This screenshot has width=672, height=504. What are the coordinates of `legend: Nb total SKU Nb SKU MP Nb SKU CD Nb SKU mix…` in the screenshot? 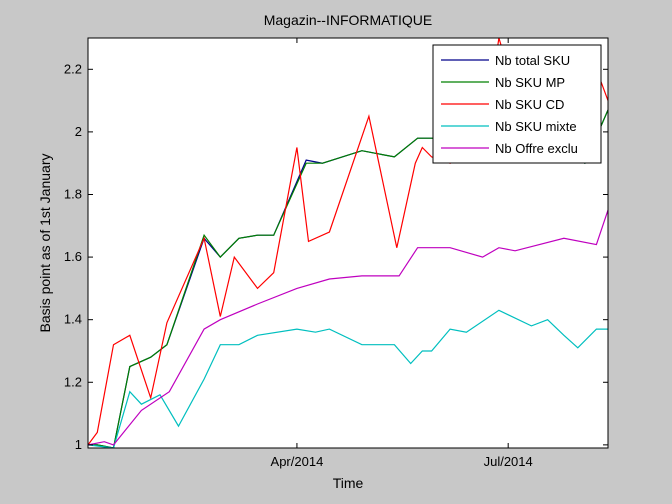 It's located at (517, 104).